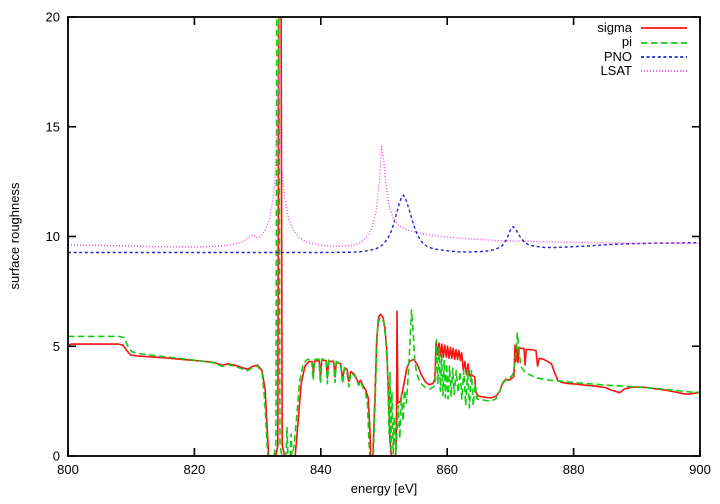 The width and height of the screenshot is (720, 504). I want to click on y-tick-label: 0, so click(56, 456).